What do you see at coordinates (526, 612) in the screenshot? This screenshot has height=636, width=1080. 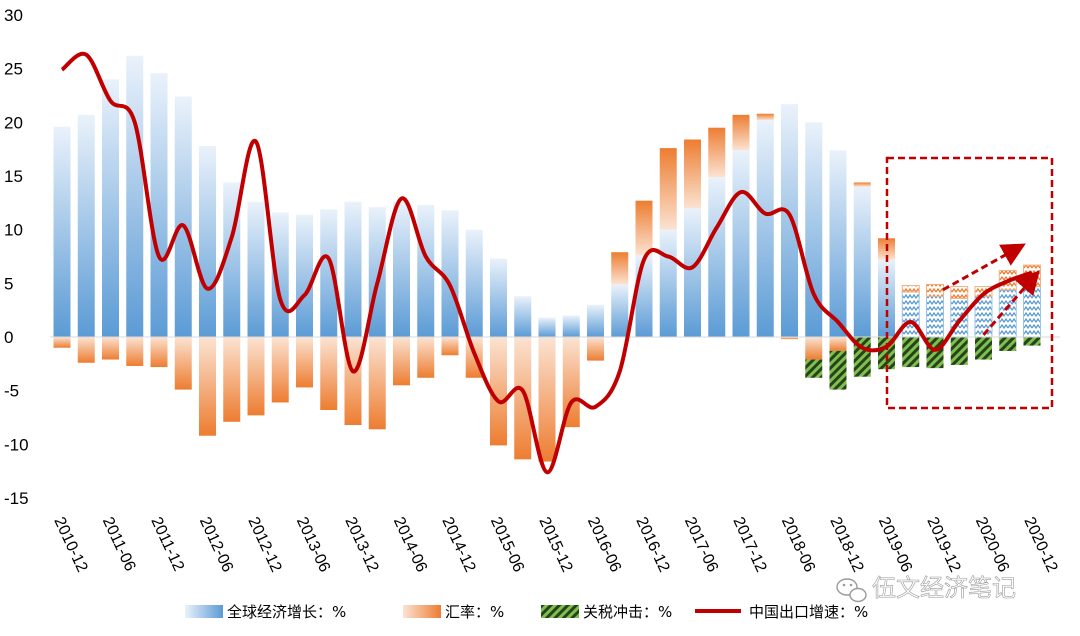 I see `legend: 全球经济增长：% 汇率：% 关税冲击：% 中国出口增速：%` at bounding box center [526, 612].